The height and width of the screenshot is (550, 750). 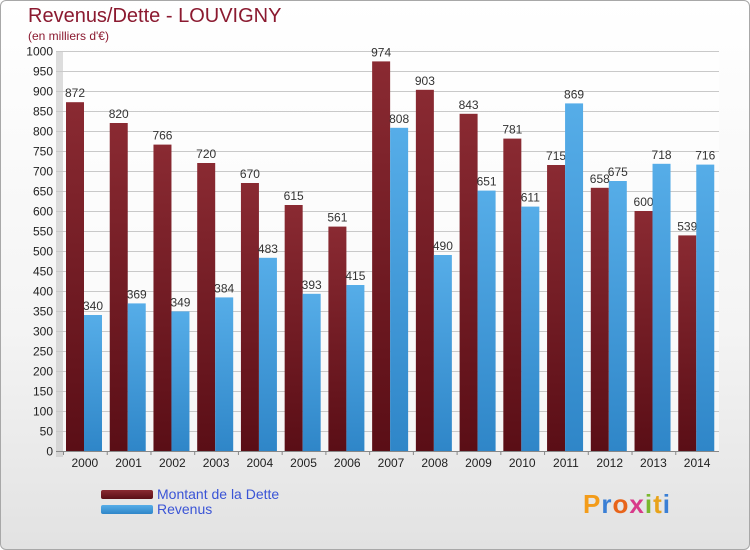 I want to click on x-tick-label: 2010, so click(x=522, y=463).